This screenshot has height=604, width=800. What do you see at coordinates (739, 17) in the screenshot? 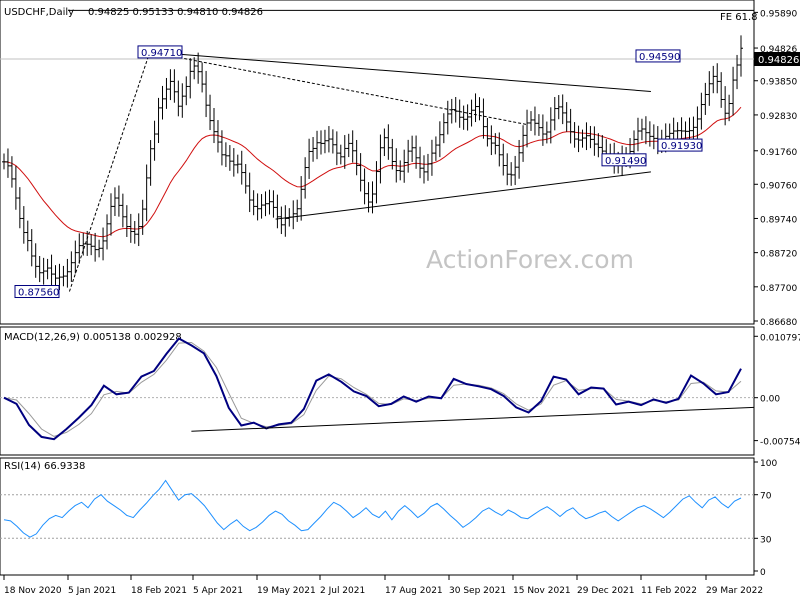
I see `fe-level-label: FE 61.8` at bounding box center [739, 17].